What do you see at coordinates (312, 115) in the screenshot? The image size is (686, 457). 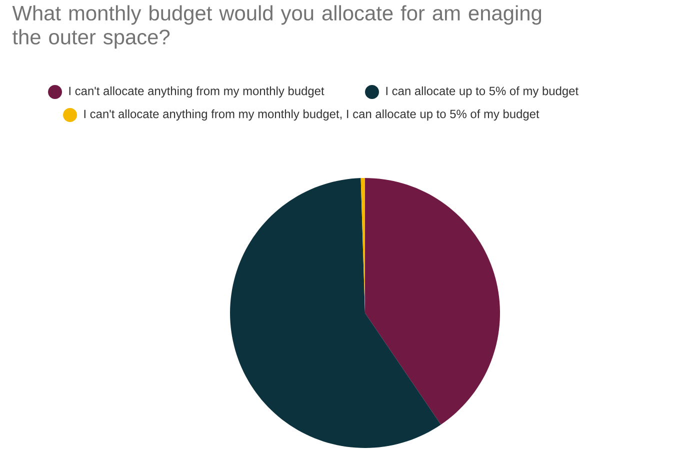 I see `legend-label: I can't allocate anything from my monthly budget, I can allocate up to 5% of my budget` at bounding box center [312, 115].